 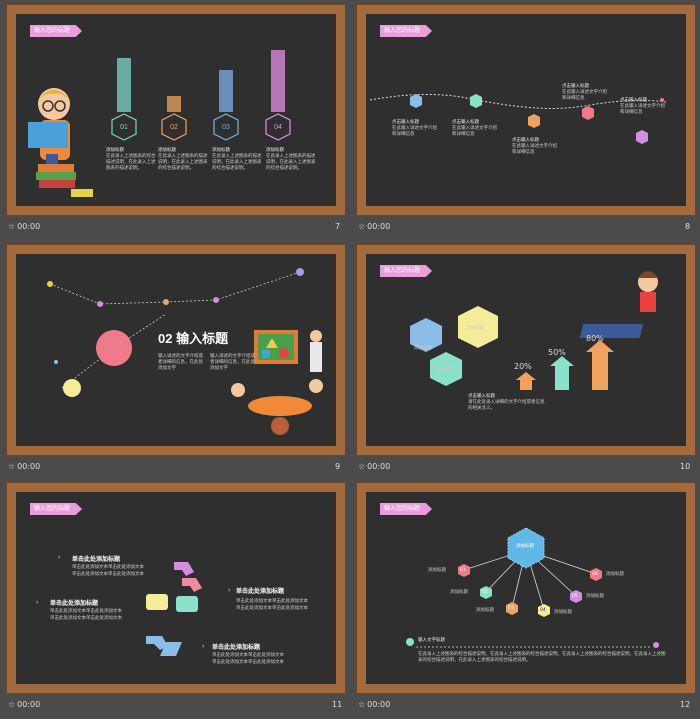 I want to click on timeline-wave, so click(x=518, y=118).